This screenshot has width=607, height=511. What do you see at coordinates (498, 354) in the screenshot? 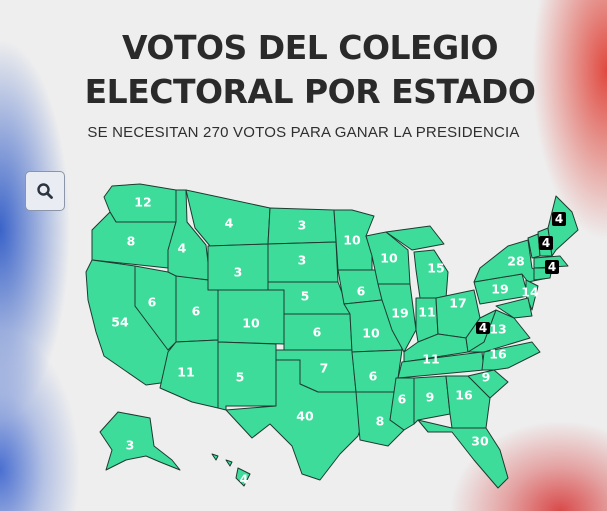
I see `label-nc: 16` at bounding box center [498, 354].